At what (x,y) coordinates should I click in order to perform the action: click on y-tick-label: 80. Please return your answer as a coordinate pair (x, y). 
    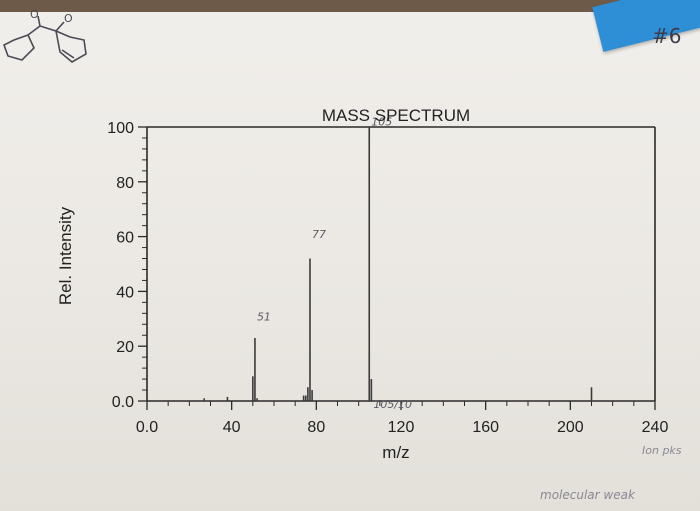
    Looking at the image, I should click on (125, 183).